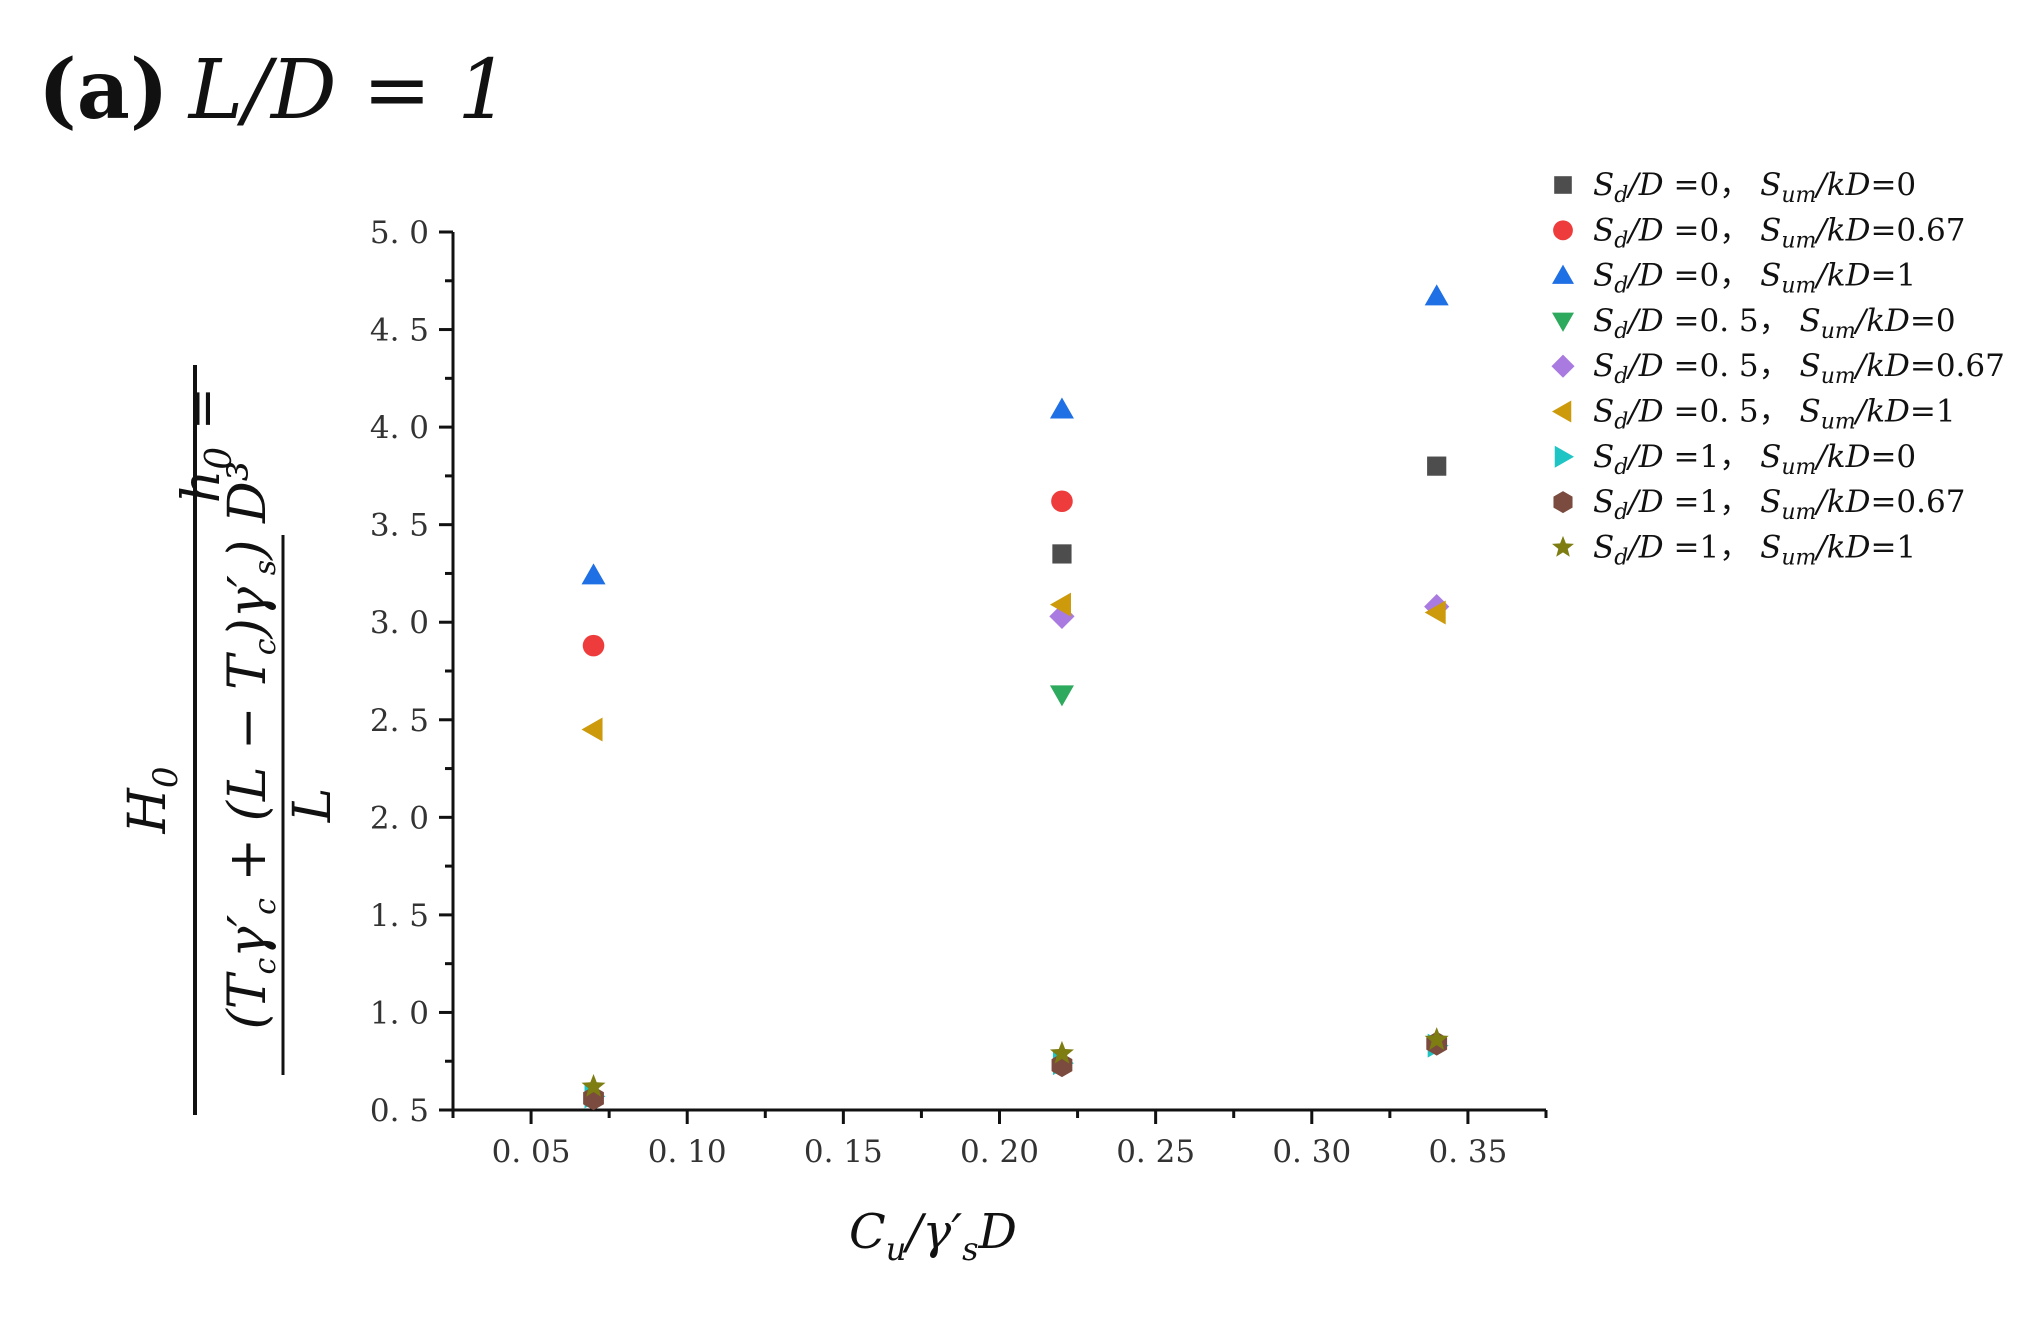  I want to click on y-tick-label: 1. 0, so click(399, 1013).